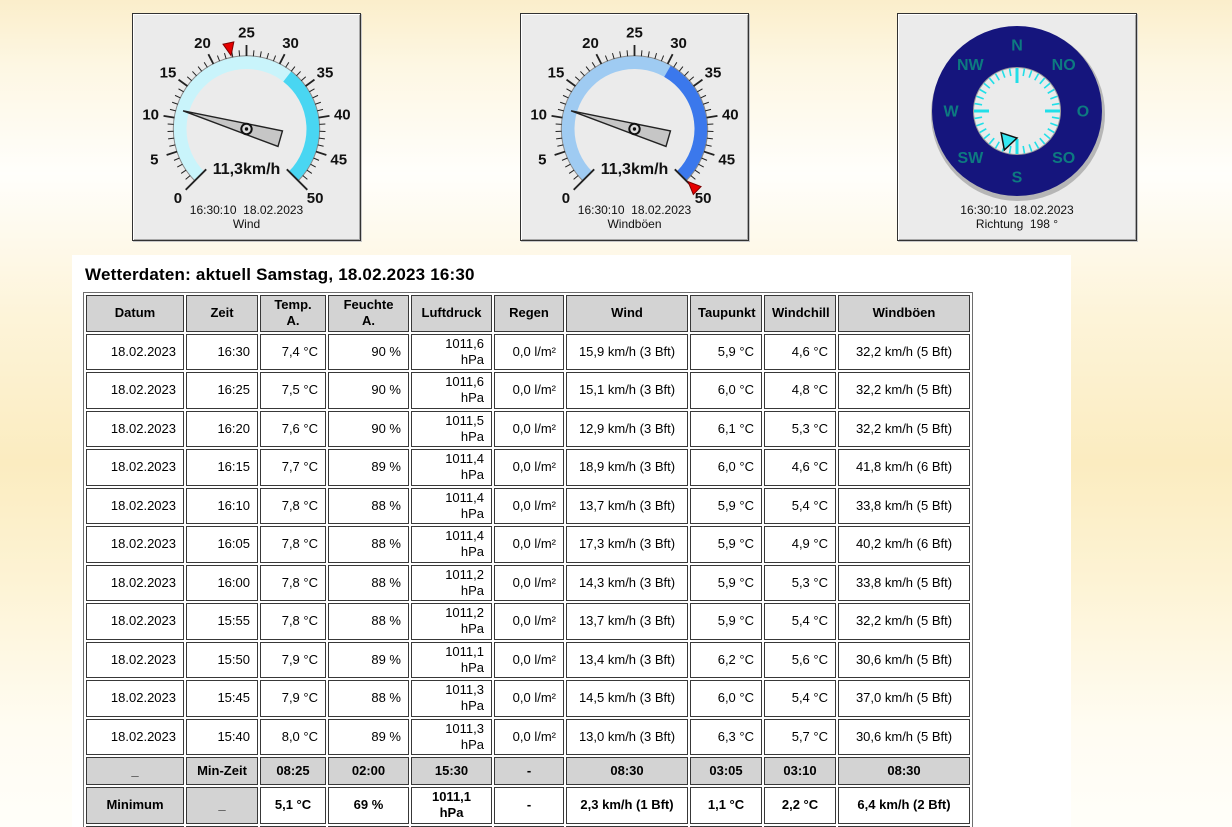  What do you see at coordinates (800, 390) in the screenshot?
I see `data-cell: 4,8 °C` at bounding box center [800, 390].